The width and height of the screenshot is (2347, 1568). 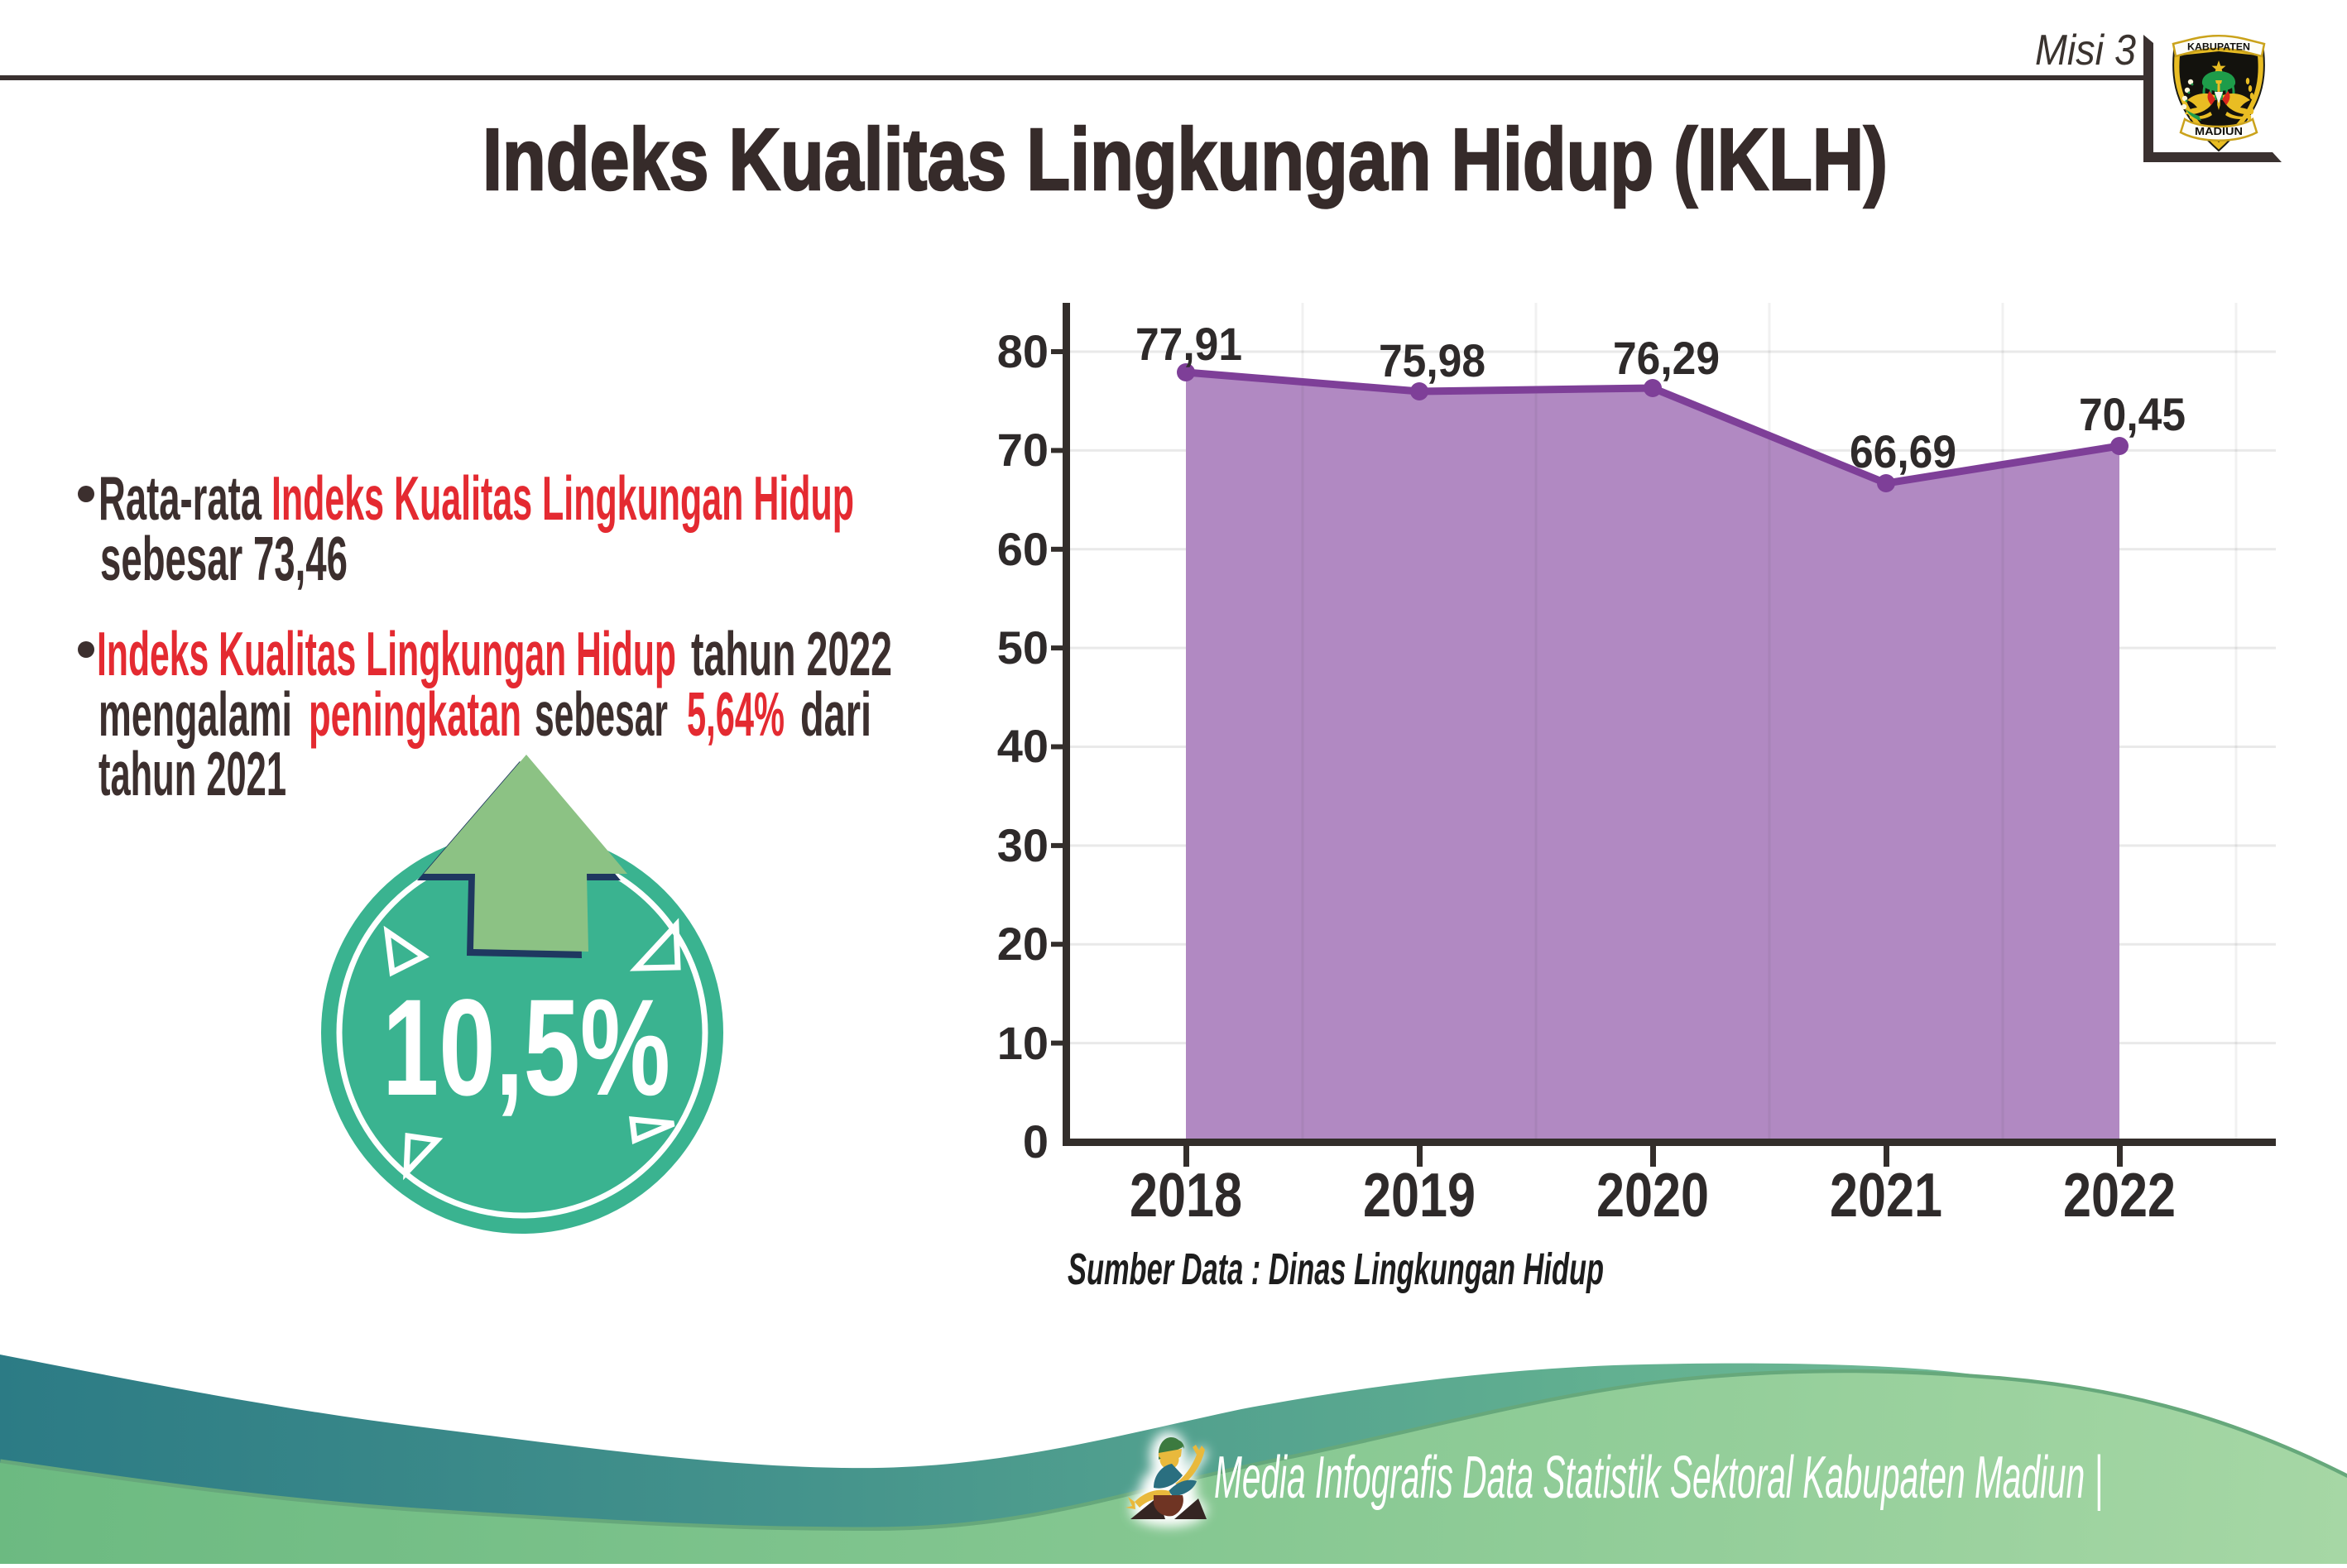 I want to click on svg-text: KABUPATEN, so click(x=2218, y=47).